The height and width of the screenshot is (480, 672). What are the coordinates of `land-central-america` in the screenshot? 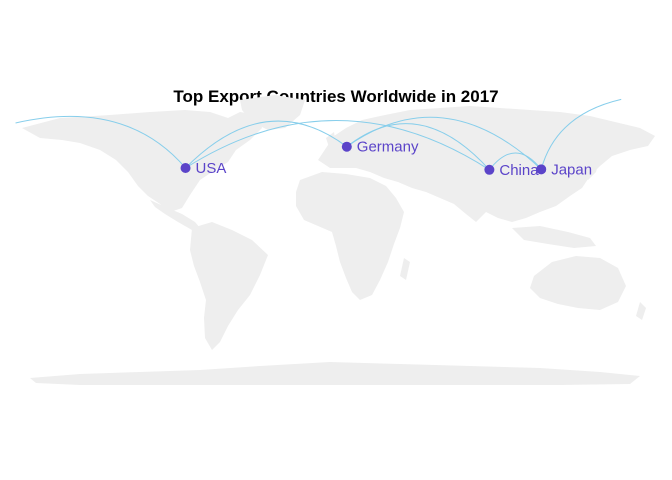 It's located at (175, 215).